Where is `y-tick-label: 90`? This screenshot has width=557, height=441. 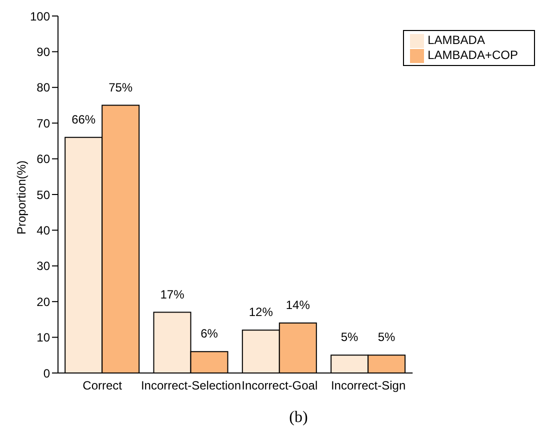 y-tick-label: 90 is located at coordinates (43, 51).